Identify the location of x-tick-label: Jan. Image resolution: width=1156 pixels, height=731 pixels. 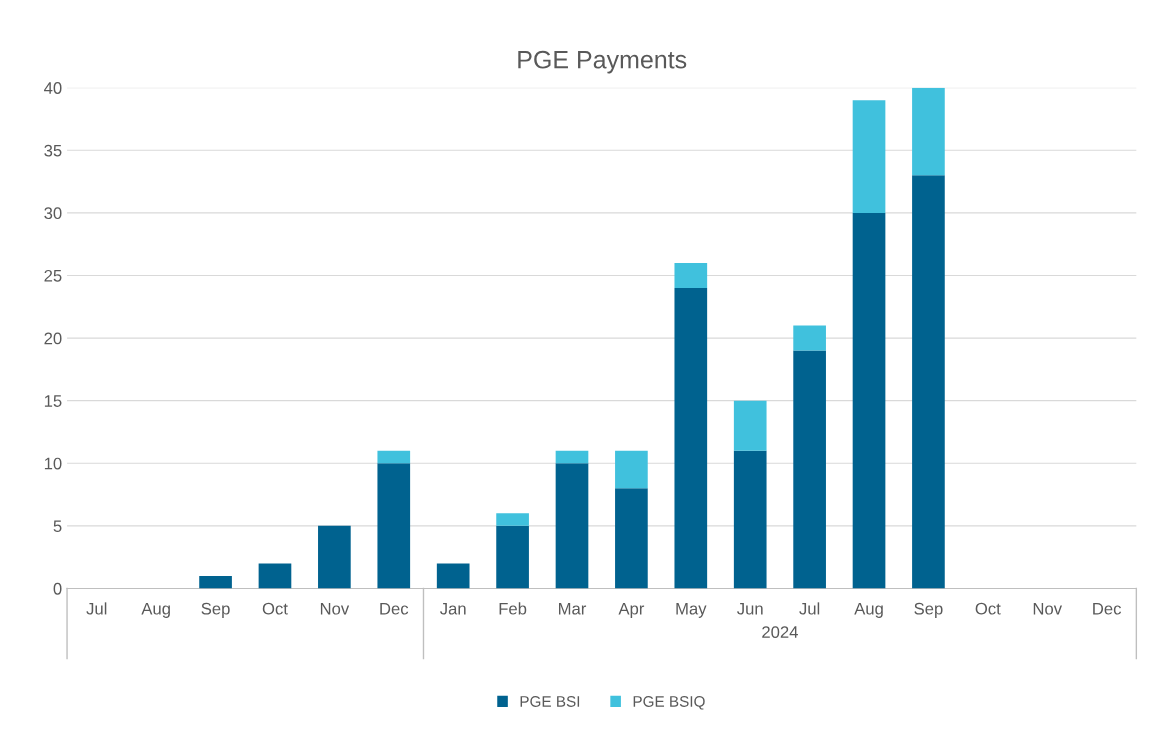
(453, 608).